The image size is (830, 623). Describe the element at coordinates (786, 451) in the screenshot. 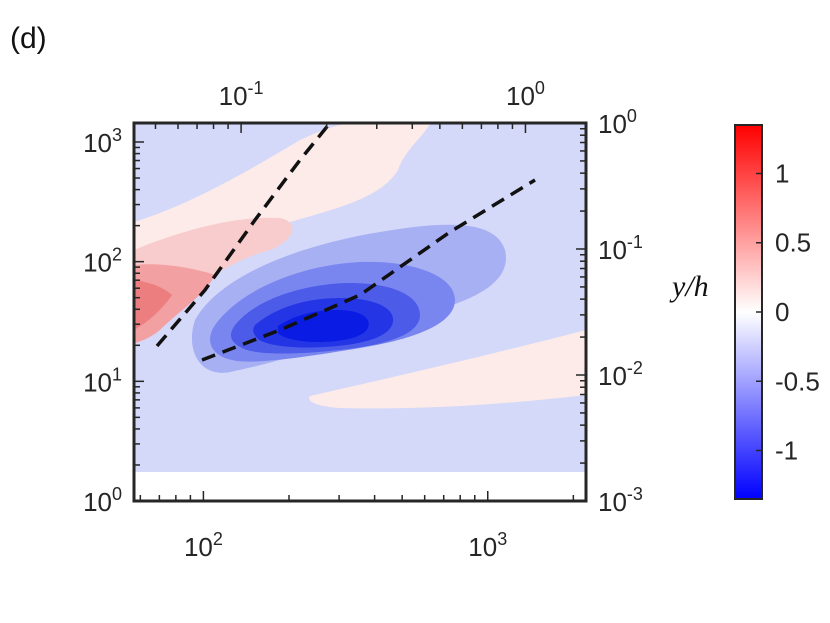

I see `colorbar-tick-label-4: -1` at that location.